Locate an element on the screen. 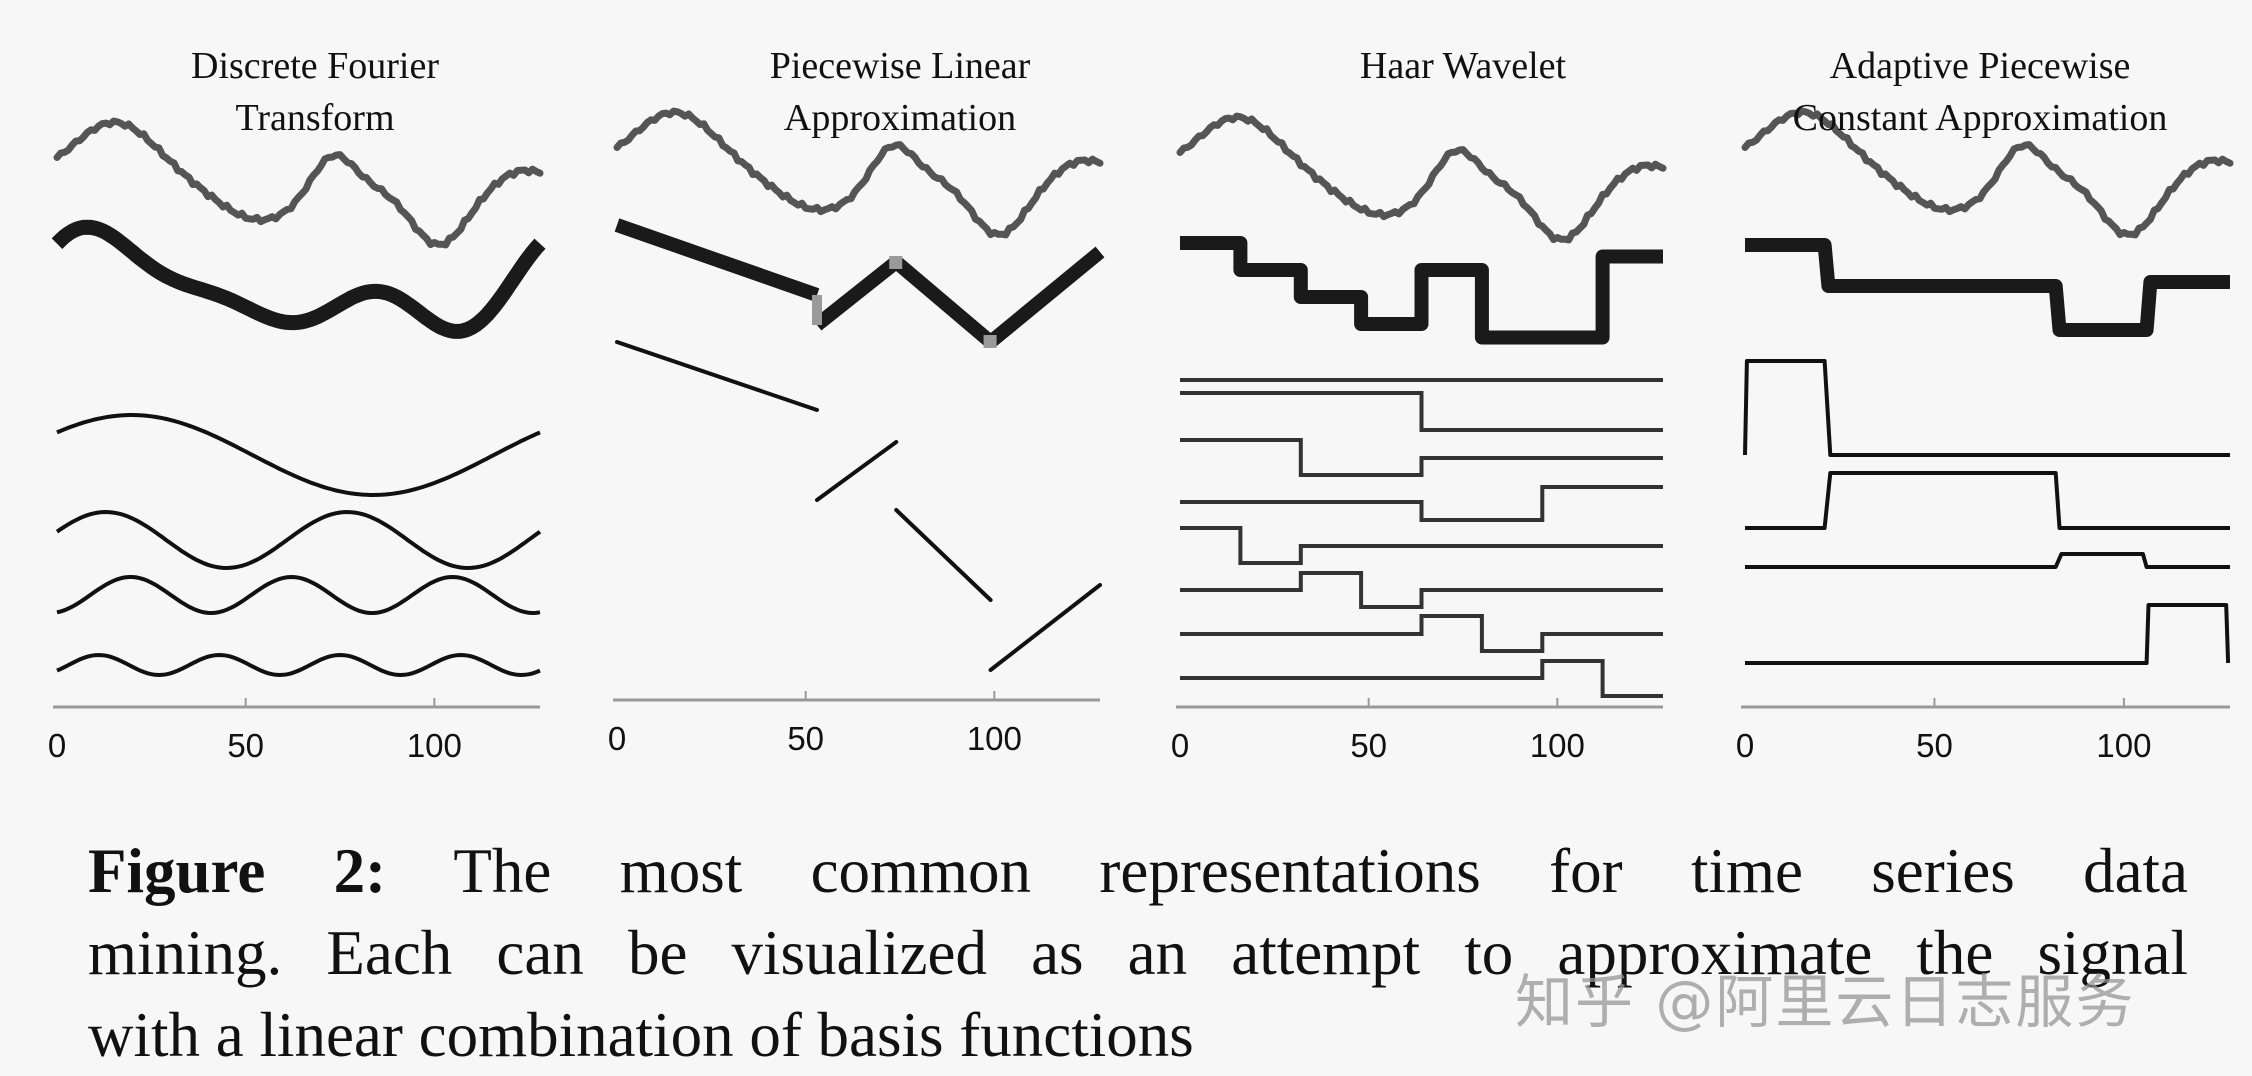  title-pla-line2: Approximation is located at coordinates (900, 118).